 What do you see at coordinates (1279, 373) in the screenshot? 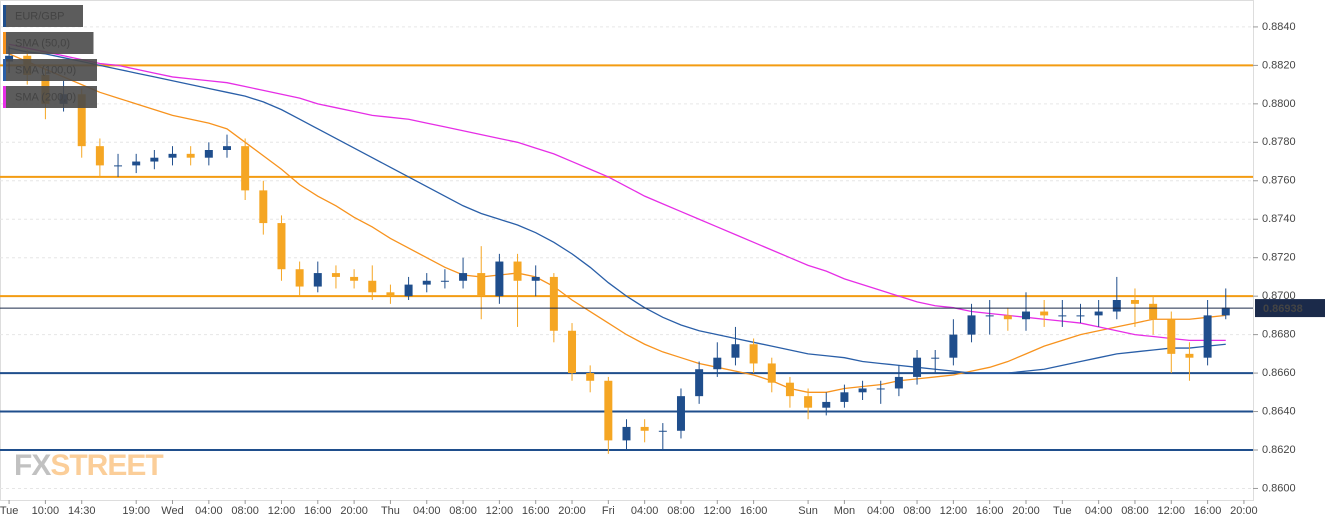
I see `y-tick-label: 0.8660` at bounding box center [1279, 373].